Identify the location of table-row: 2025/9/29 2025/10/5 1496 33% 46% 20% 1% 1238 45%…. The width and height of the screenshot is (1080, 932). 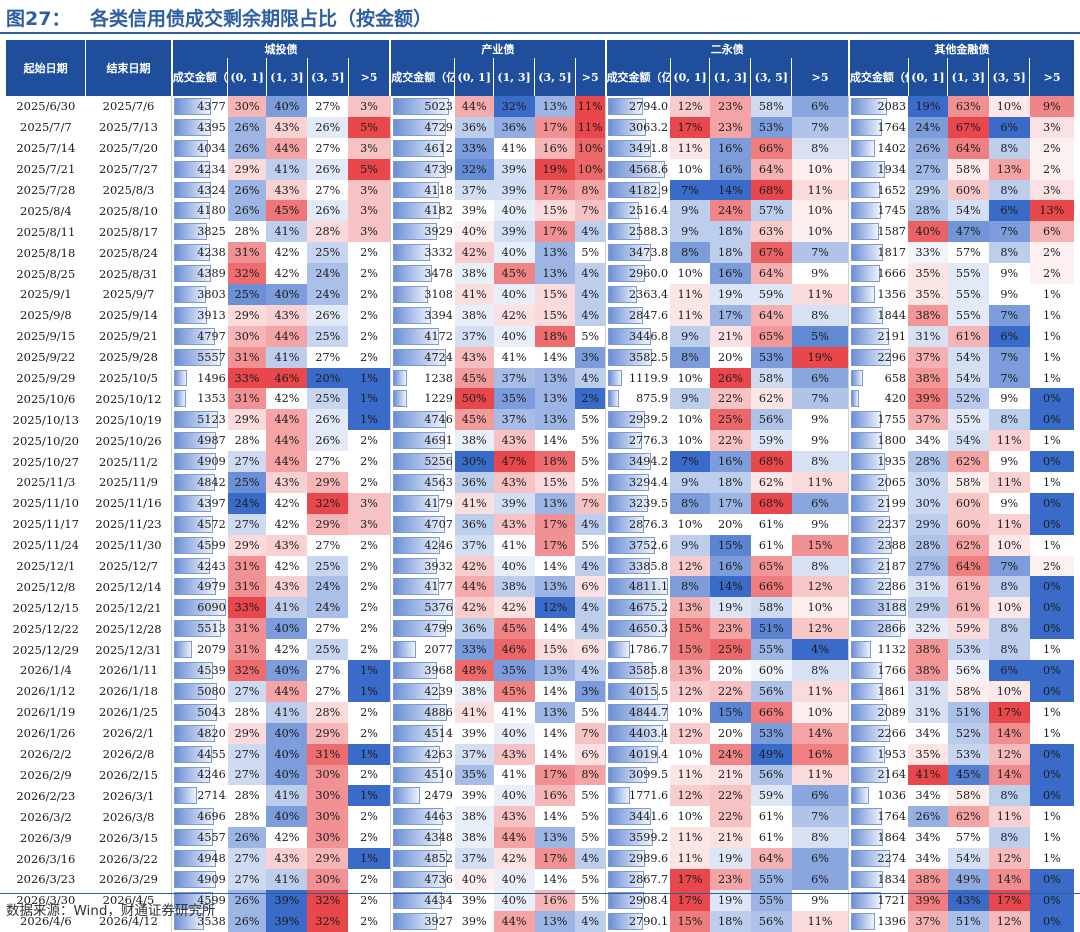
(540, 378).